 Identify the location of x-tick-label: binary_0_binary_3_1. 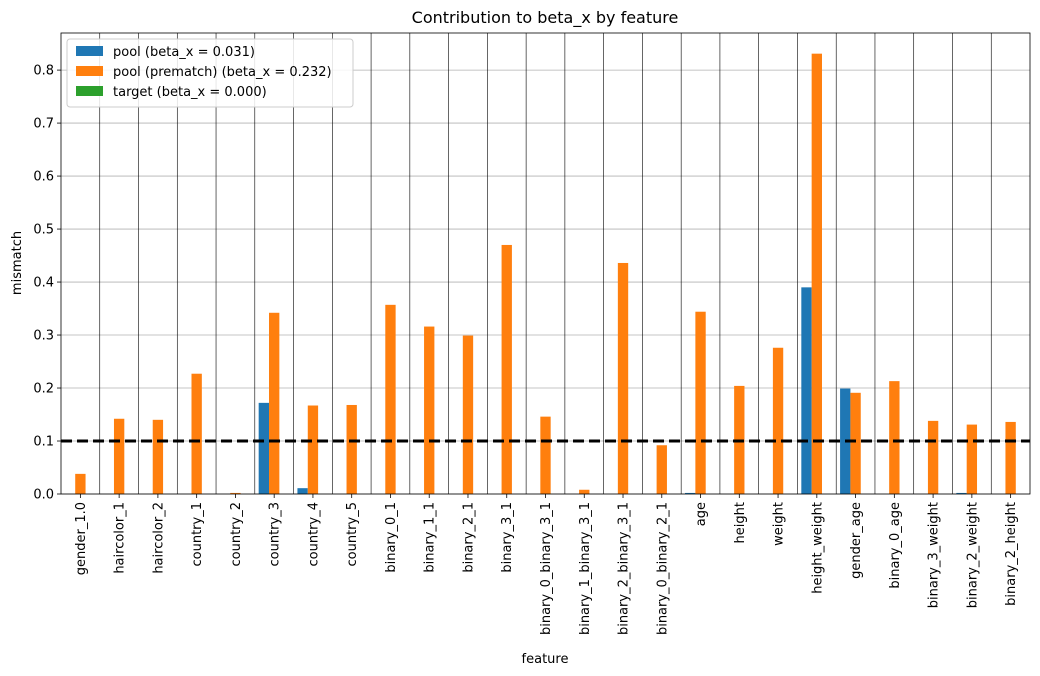
(546, 568).